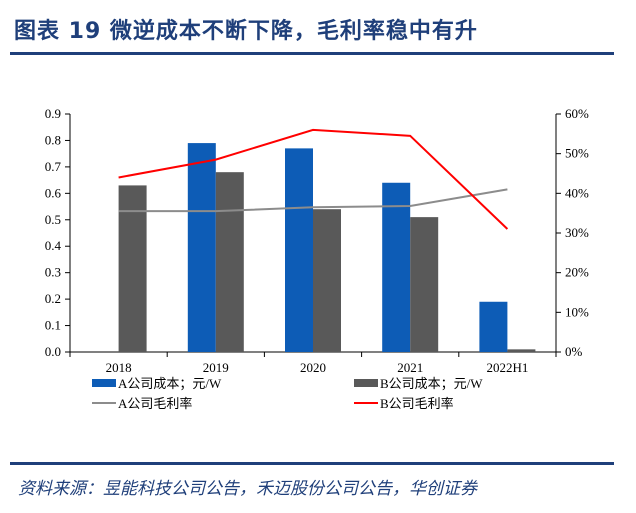  I want to click on y-right-tick-label: 40%, so click(577, 192).